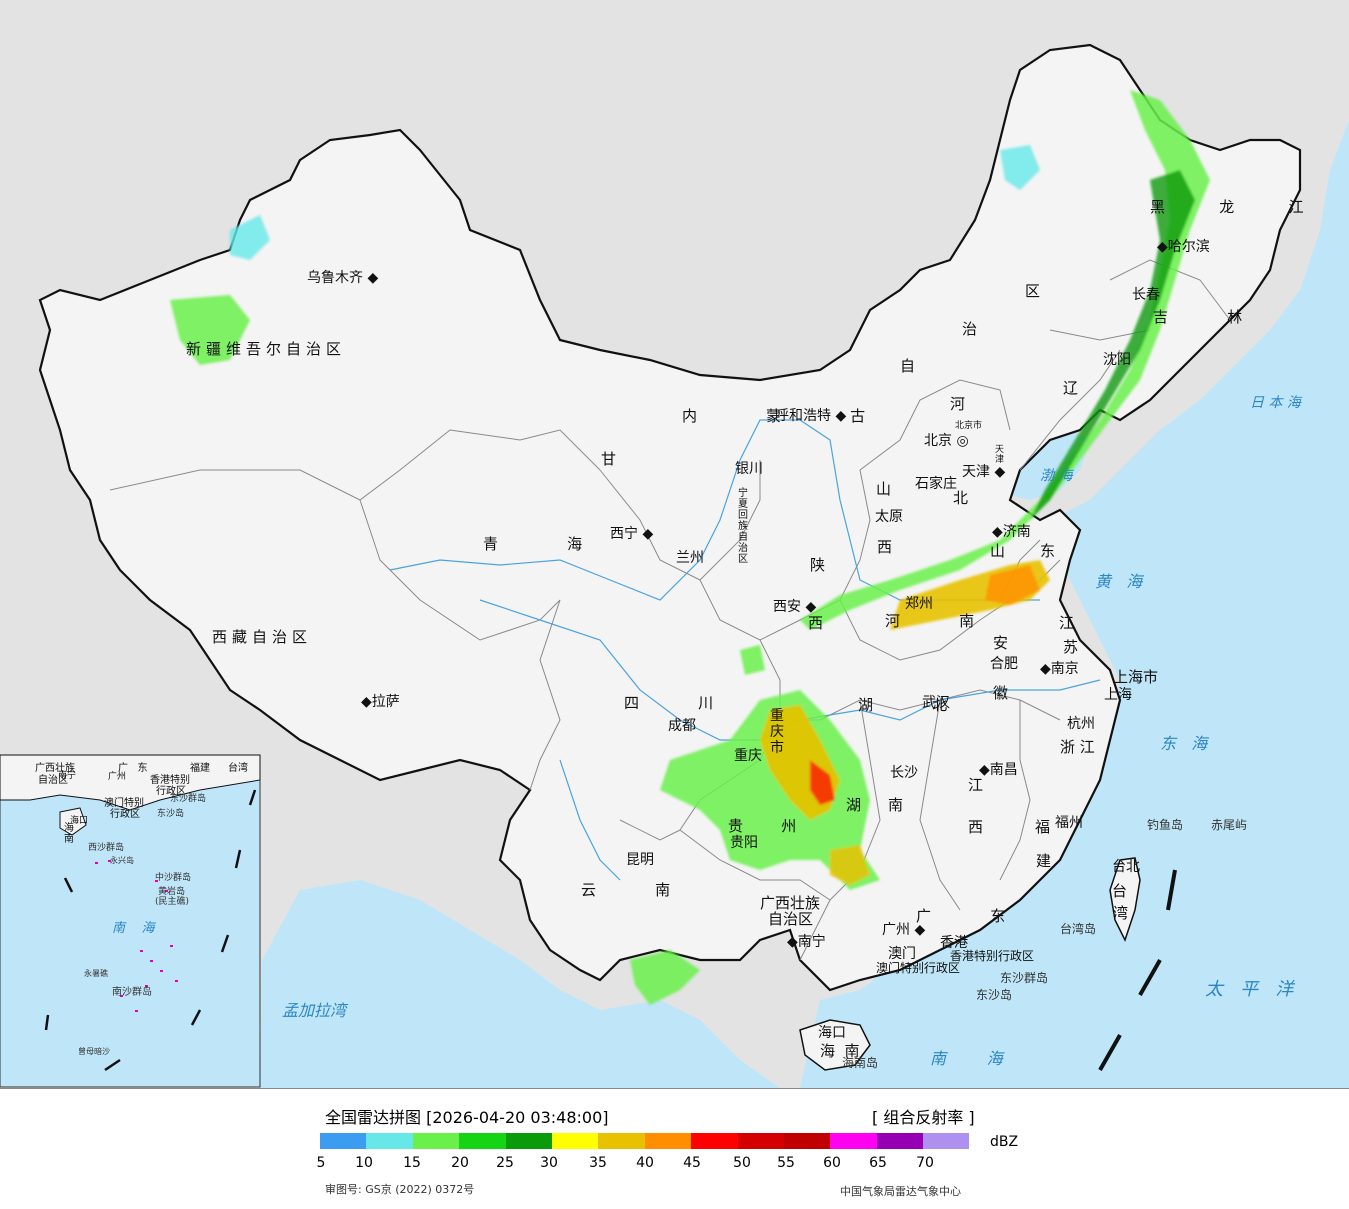  What do you see at coordinates (1125, 899) in the screenshot?
I see `taiwan-island` at bounding box center [1125, 899].